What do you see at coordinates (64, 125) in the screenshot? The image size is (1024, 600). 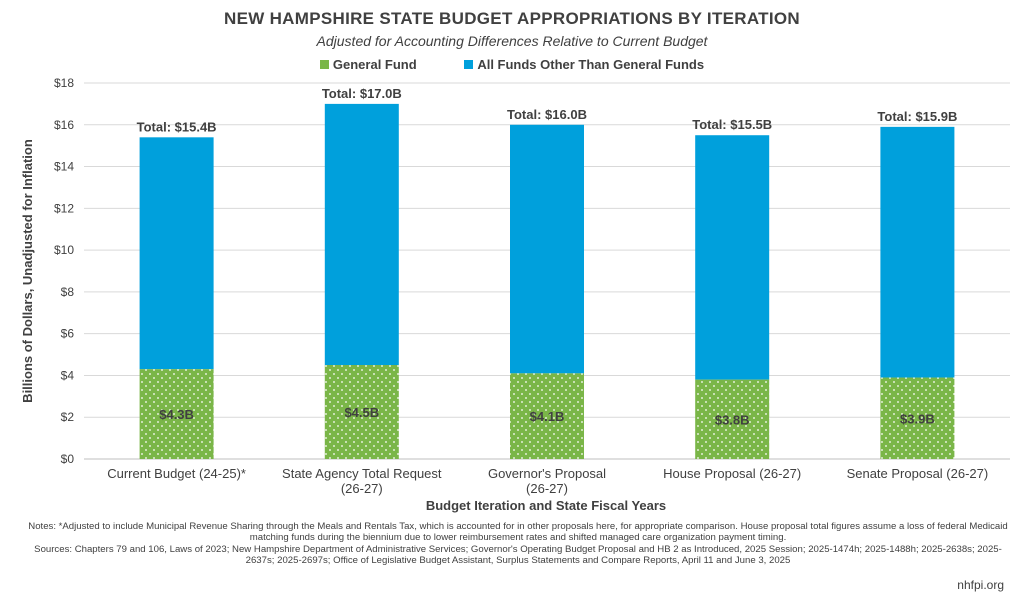 I see `y-tick-label: $16` at bounding box center [64, 125].